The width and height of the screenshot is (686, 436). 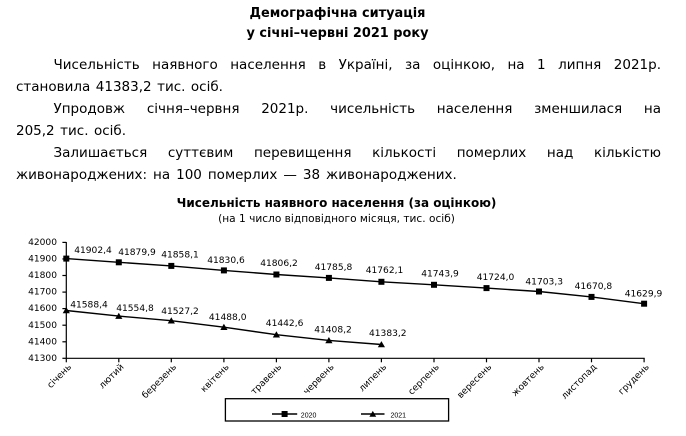 What do you see at coordinates (42, 276) in the screenshot?
I see `svg-text: 41800` at bounding box center [42, 276].